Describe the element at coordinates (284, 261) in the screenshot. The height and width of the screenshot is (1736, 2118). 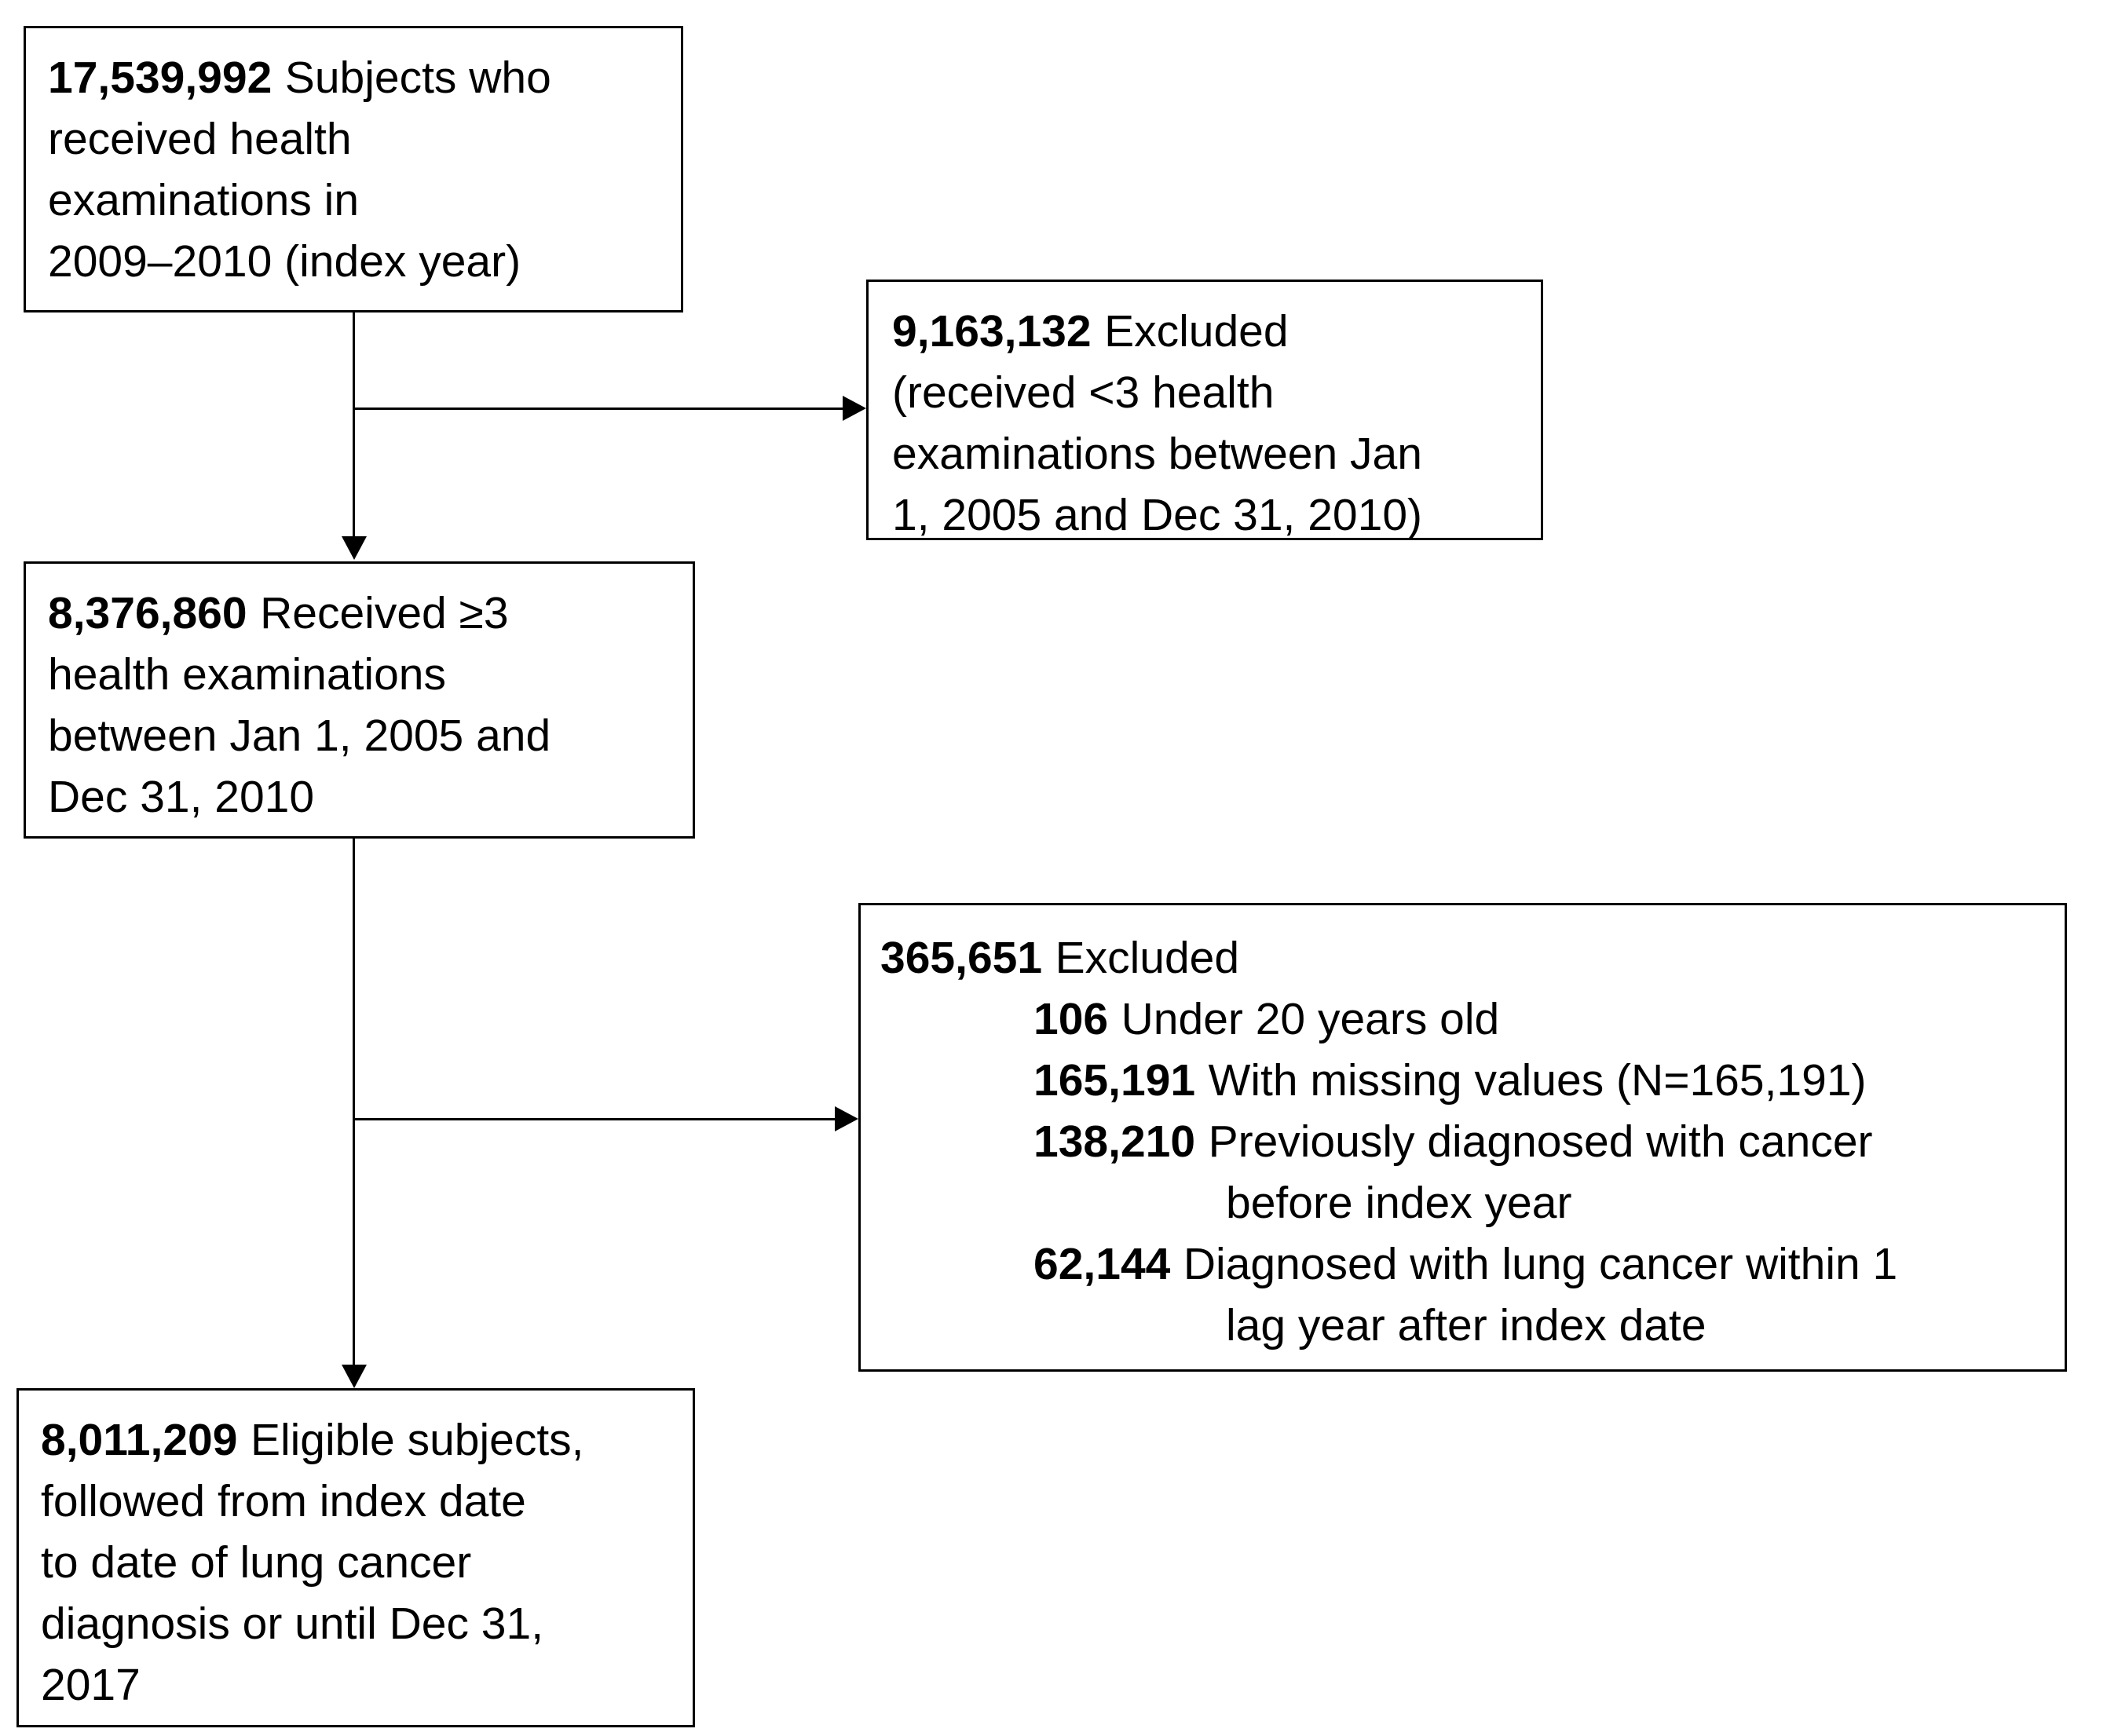
I see `node-text-line: 2009–2010 (index year)` at that location.